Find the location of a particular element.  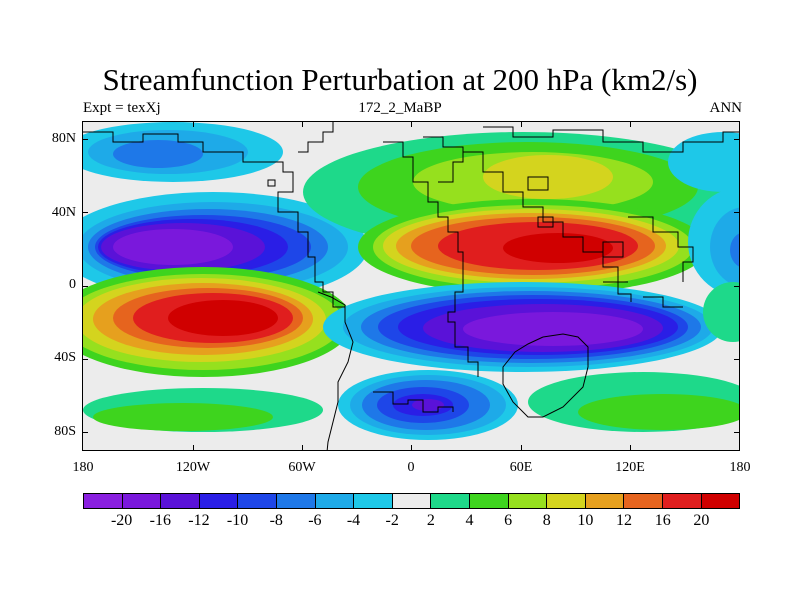

colorbar is located at coordinates (411, 501).